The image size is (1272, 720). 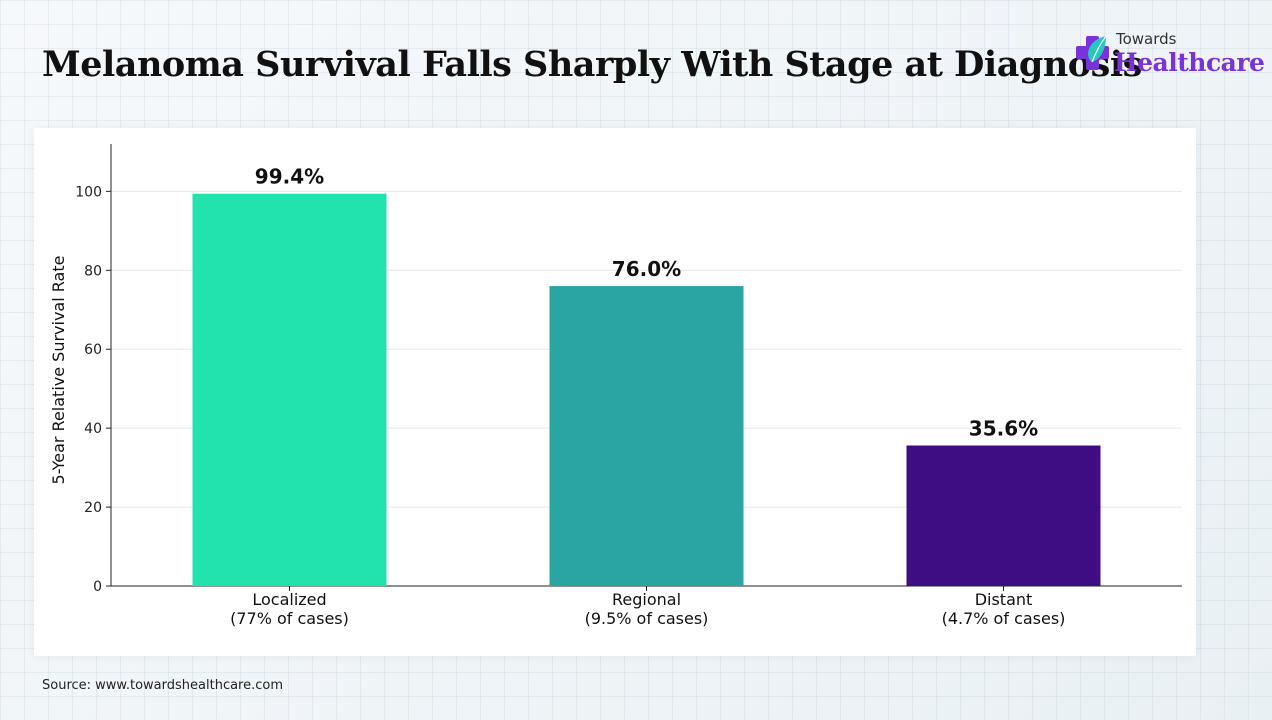 What do you see at coordinates (289, 618) in the screenshot?
I see `x-tick-label: (77% of cases)` at bounding box center [289, 618].